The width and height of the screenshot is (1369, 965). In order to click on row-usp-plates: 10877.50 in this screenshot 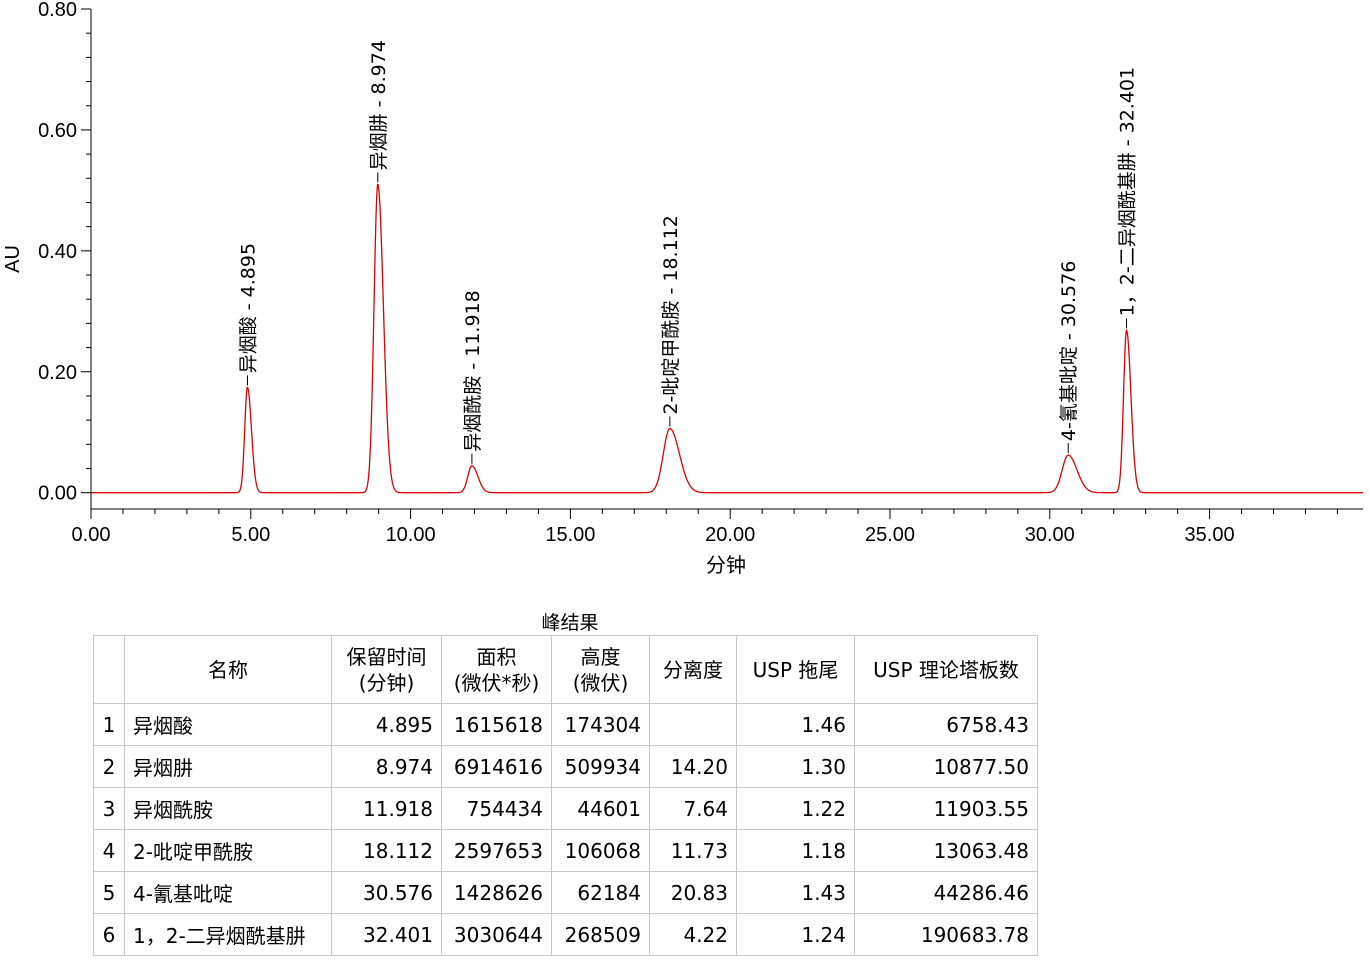, I will do `click(946, 766)`.